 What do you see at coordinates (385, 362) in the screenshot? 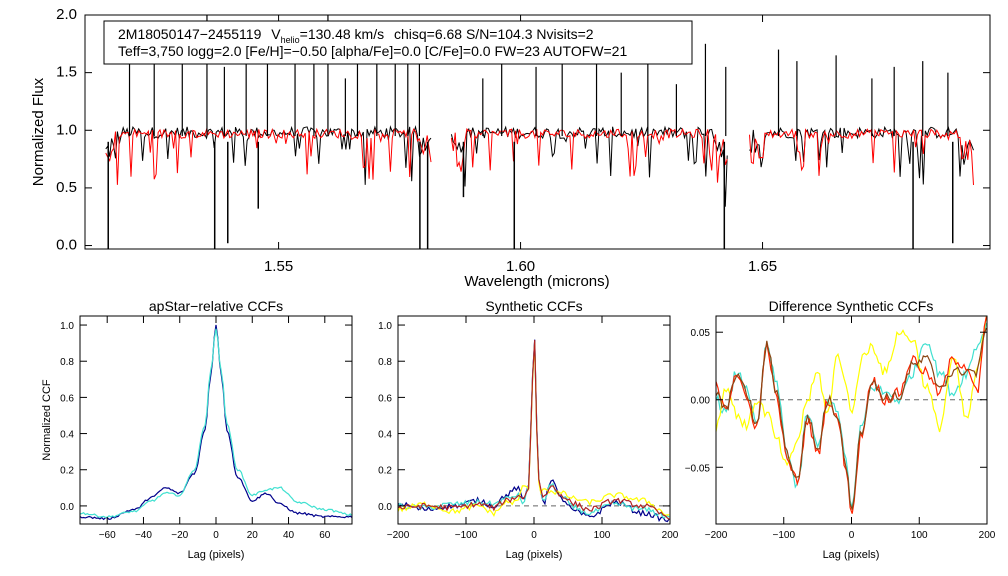
I see `synthetic-ccf-y-tick-label: 0.8` at bounding box center [385, 362].